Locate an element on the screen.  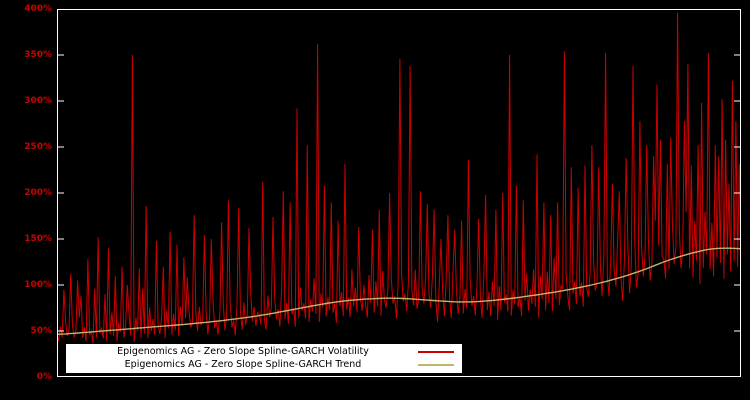
y-tick-label: 400% is located at coordinates (38, 9).